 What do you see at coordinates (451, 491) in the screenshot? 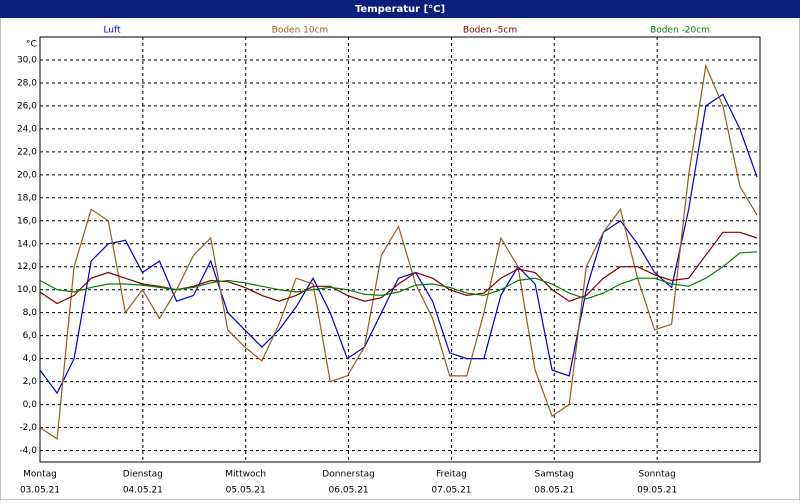
I see `x-tick-date: 07.05.21` at bounding box center [451, 491].